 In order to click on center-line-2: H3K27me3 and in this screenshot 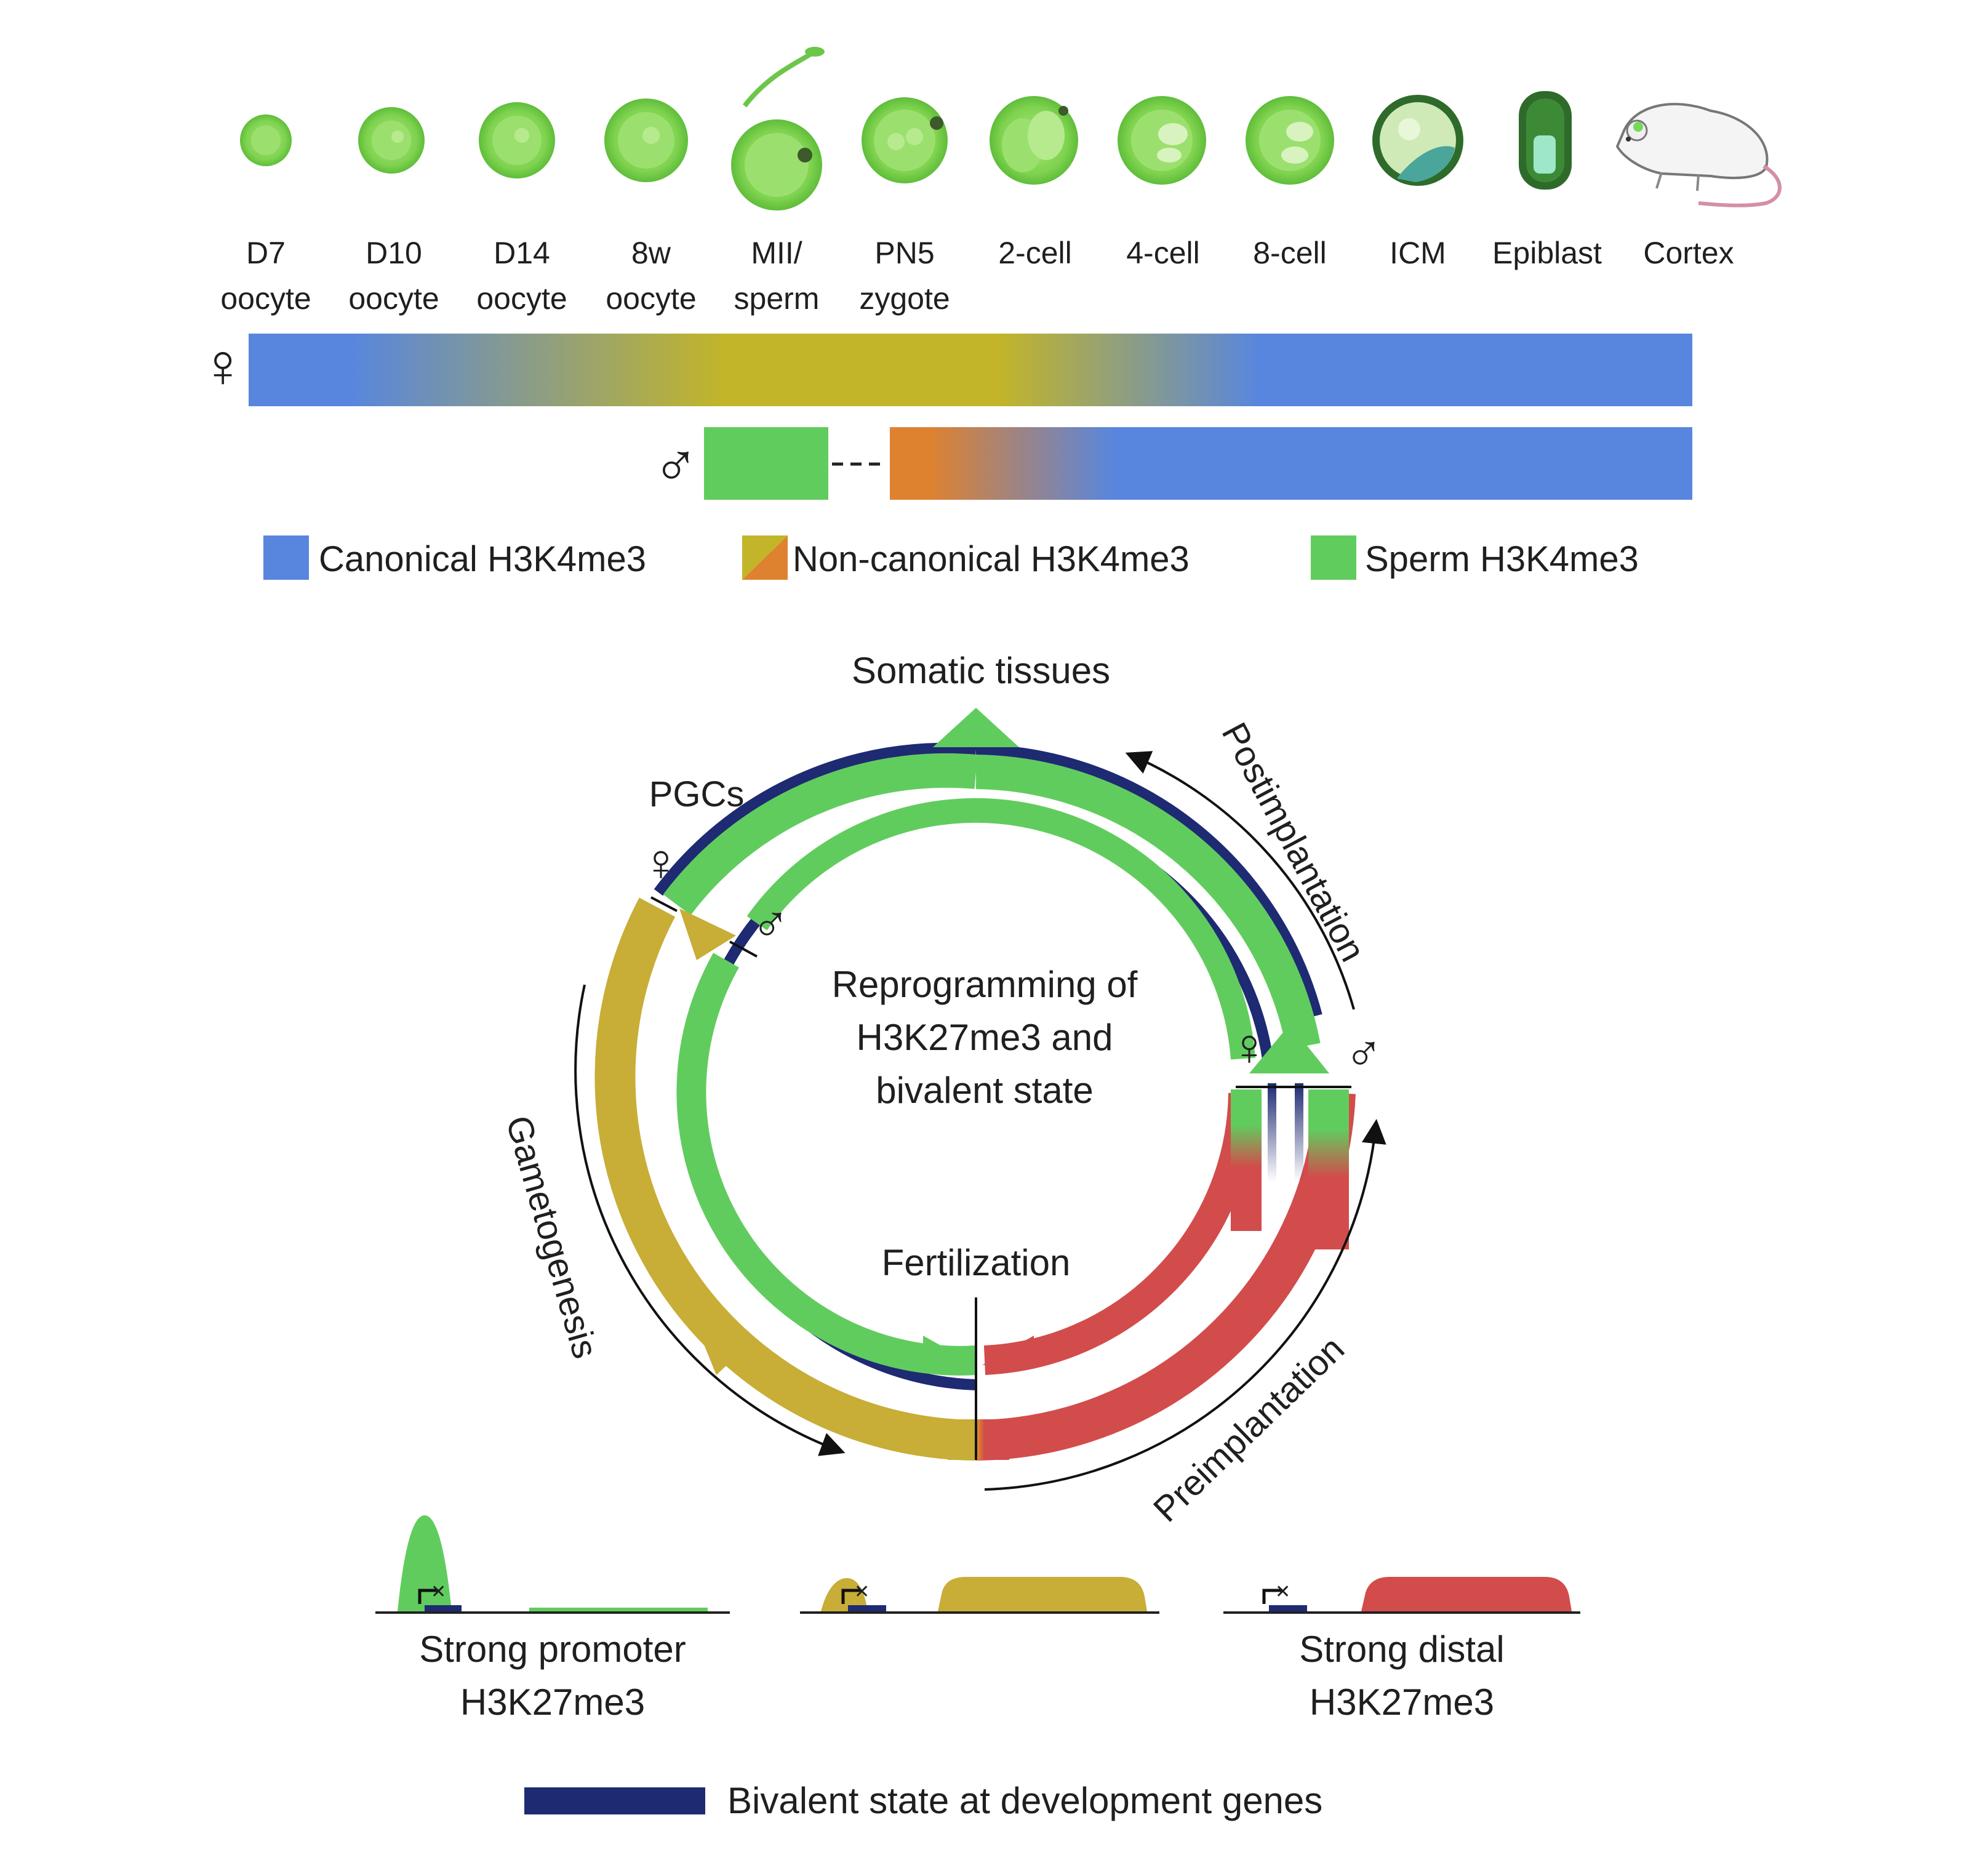, I will do `click(985, 1038)`.